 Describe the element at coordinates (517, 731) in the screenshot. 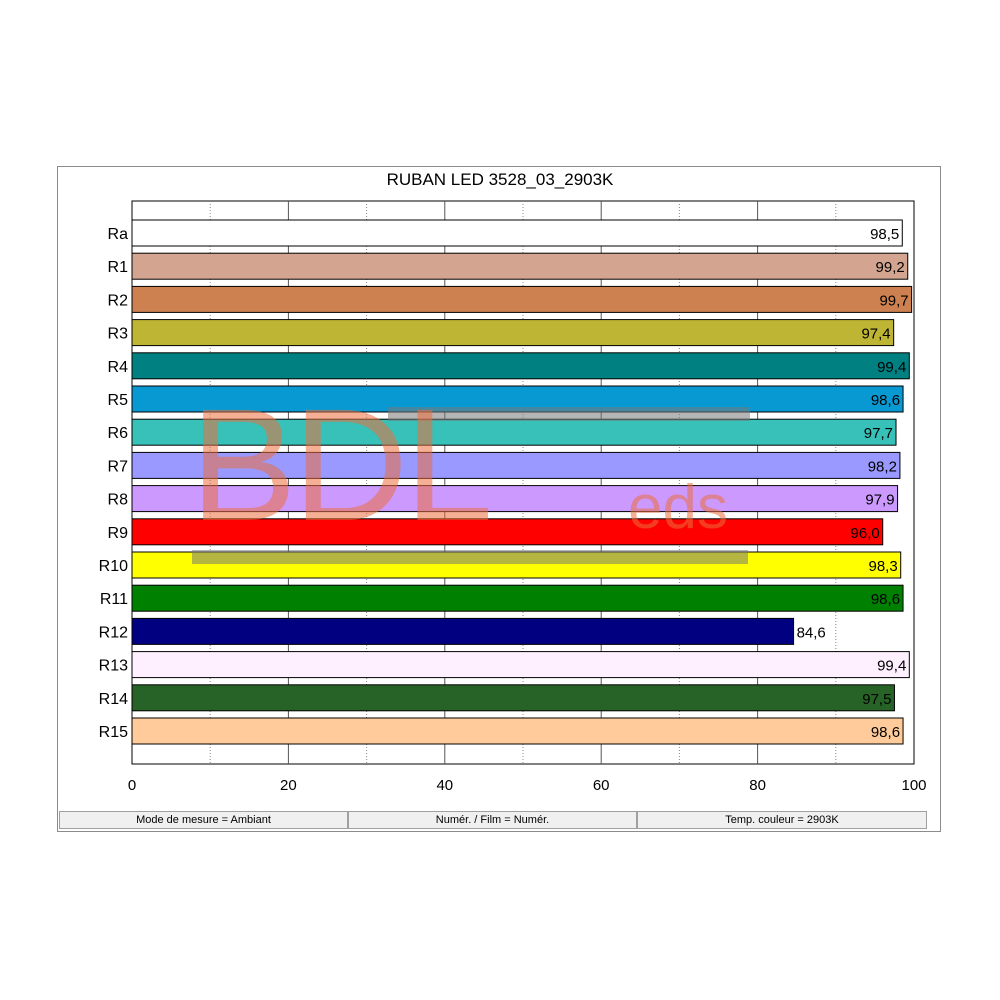

I see `bar-r15` at that location.